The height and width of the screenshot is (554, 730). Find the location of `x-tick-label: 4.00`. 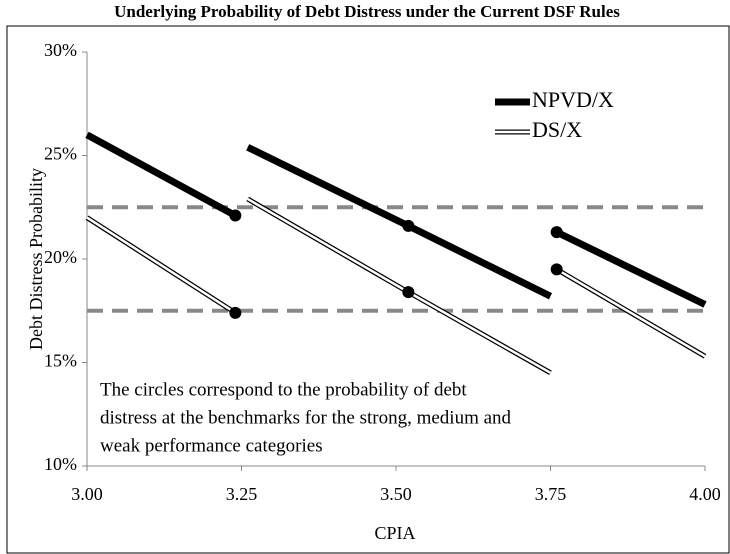

x-tick-label: 4.00 is located at coordinates (705, 494).